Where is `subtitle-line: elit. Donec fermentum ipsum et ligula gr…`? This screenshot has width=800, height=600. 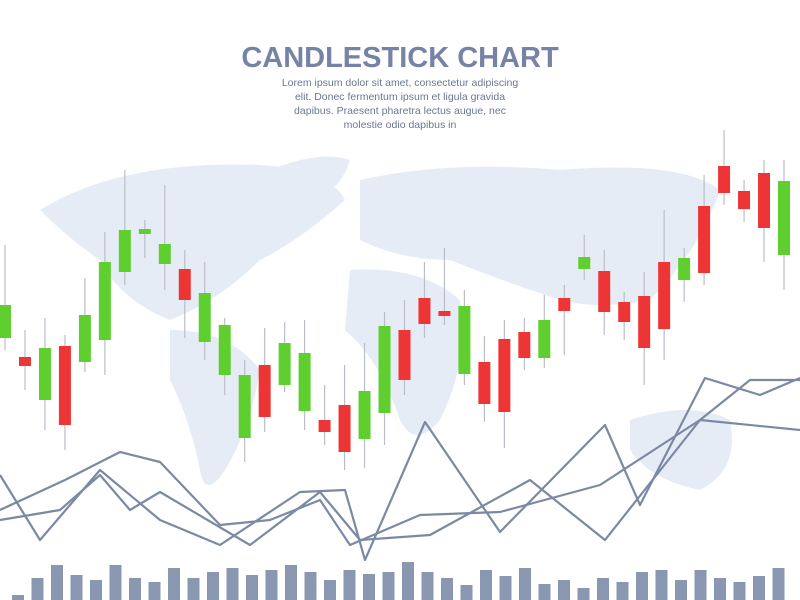 subtitle-line: elit. Donec fermentum ipsum et ligula gr… is located at coordinates (400, 97).